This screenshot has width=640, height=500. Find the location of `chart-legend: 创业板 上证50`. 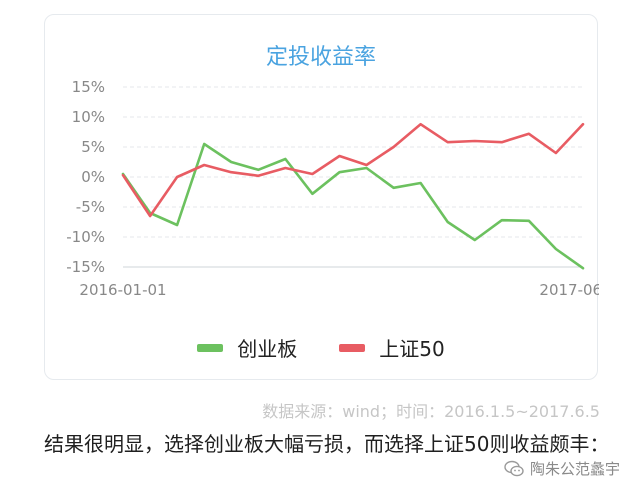

chart-legend: 创业板 上证50 is located at coordinates (321, 347).